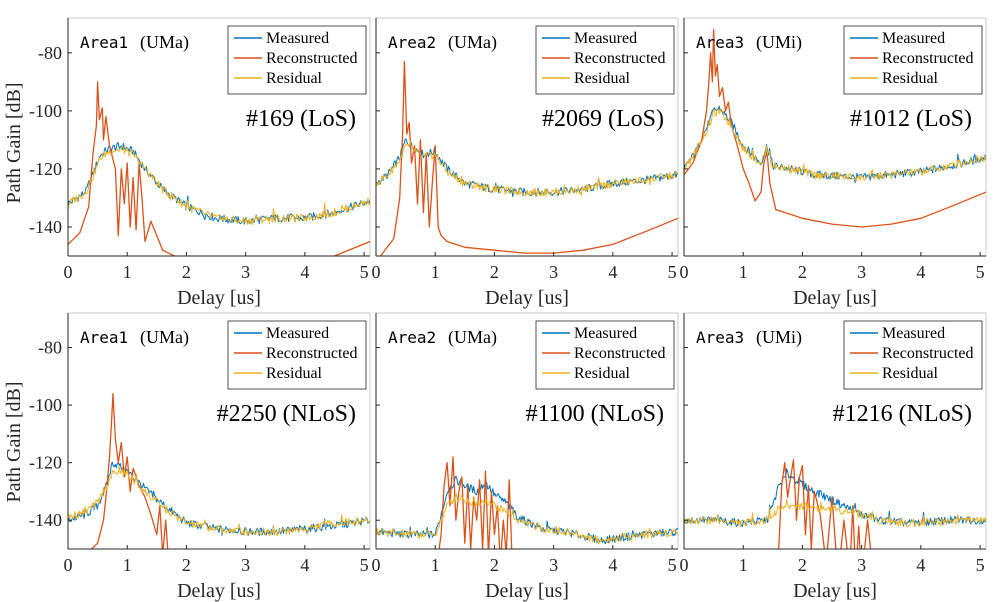  I want to click on sample-label: #1100 (NLoS), so click(595, 414).